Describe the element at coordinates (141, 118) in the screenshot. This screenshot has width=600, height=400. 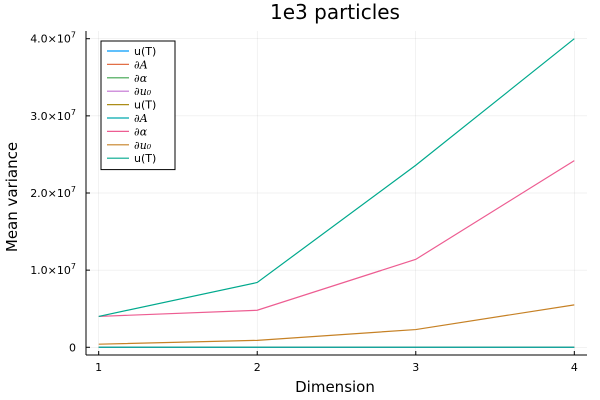
I see `legend-label-5: ∂A` at that location.